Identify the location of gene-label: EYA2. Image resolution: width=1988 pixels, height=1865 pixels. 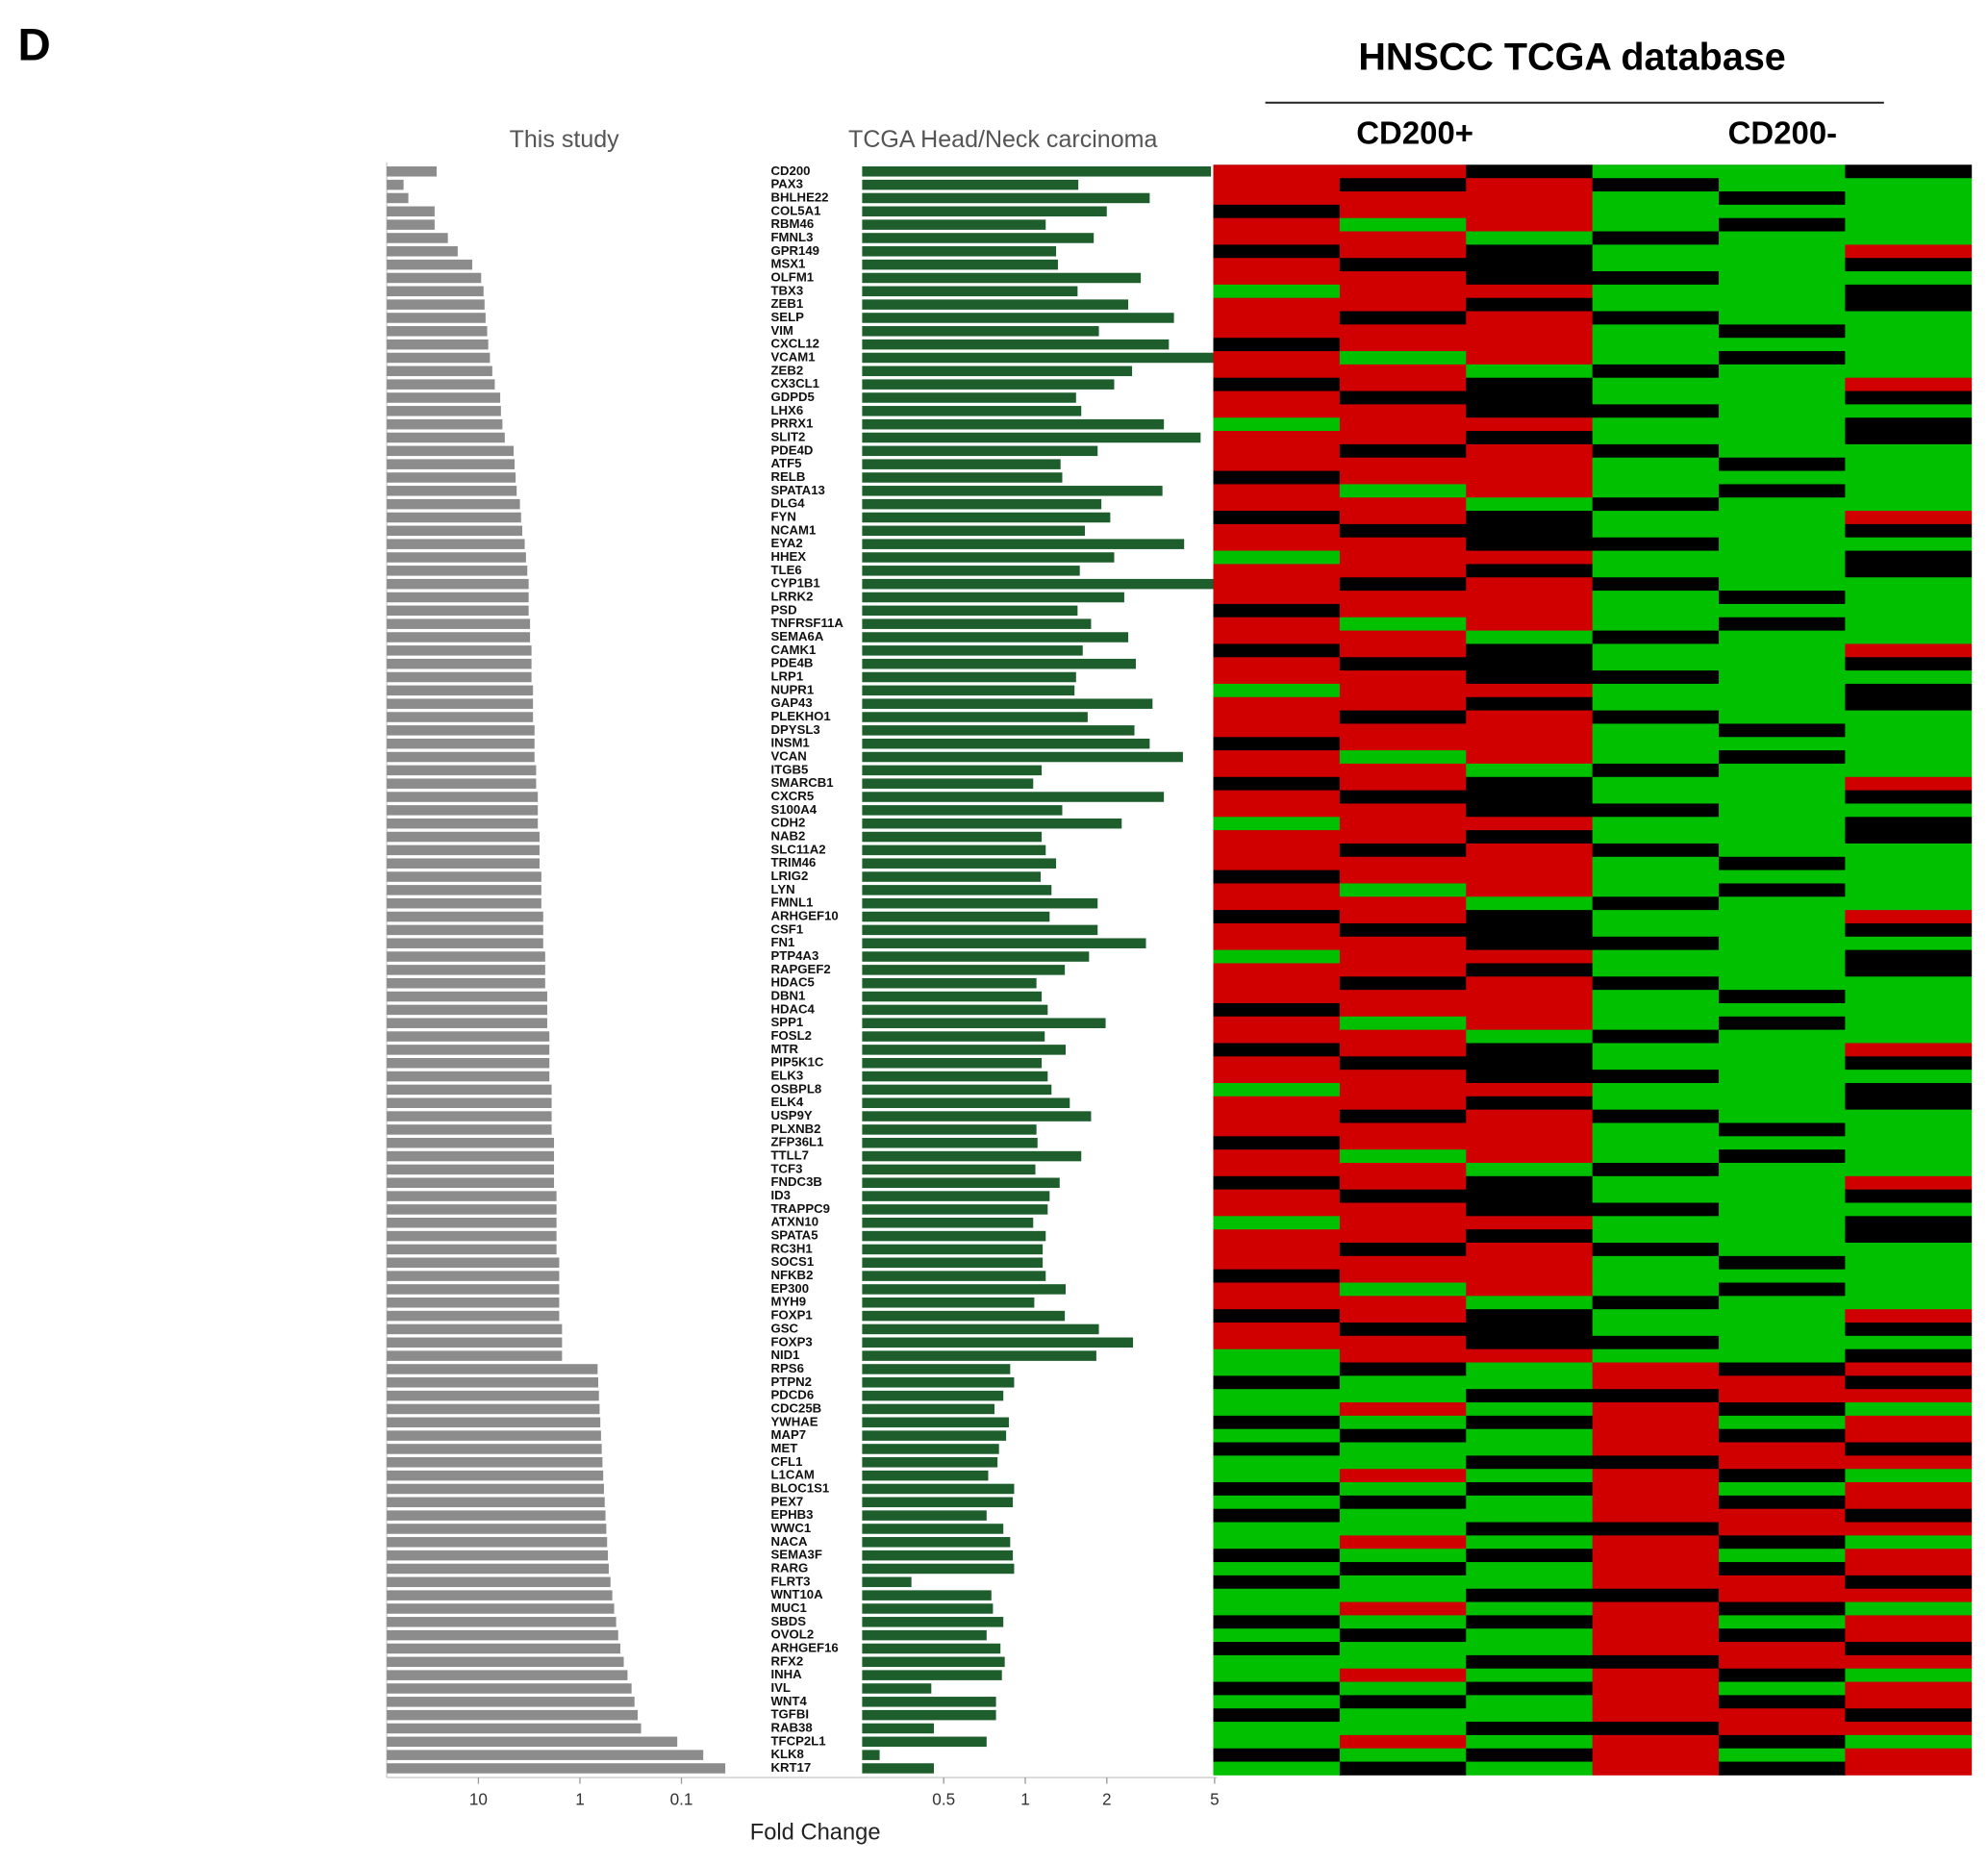
(787, 543).